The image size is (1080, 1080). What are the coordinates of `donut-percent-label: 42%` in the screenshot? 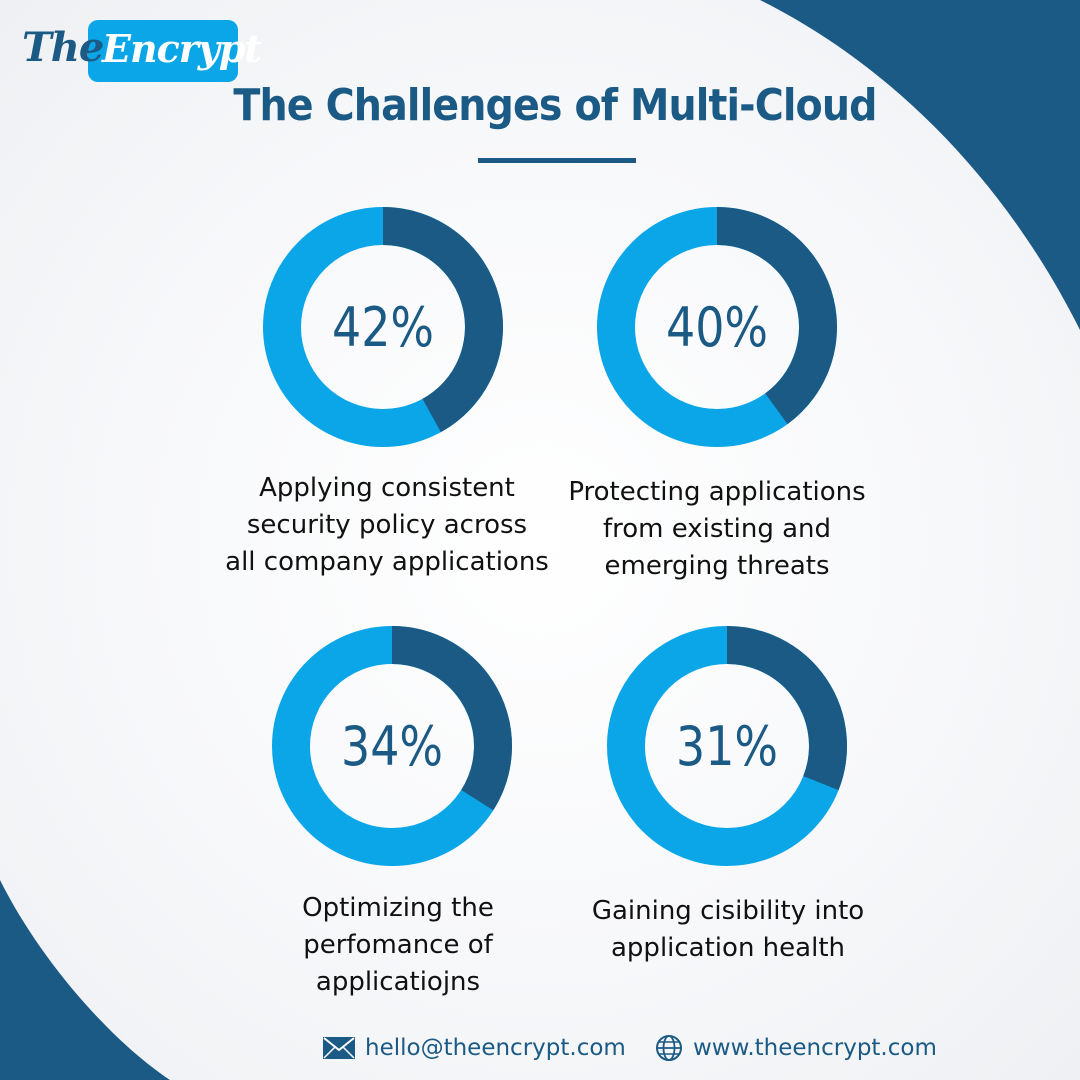 It's located at (383, 327).